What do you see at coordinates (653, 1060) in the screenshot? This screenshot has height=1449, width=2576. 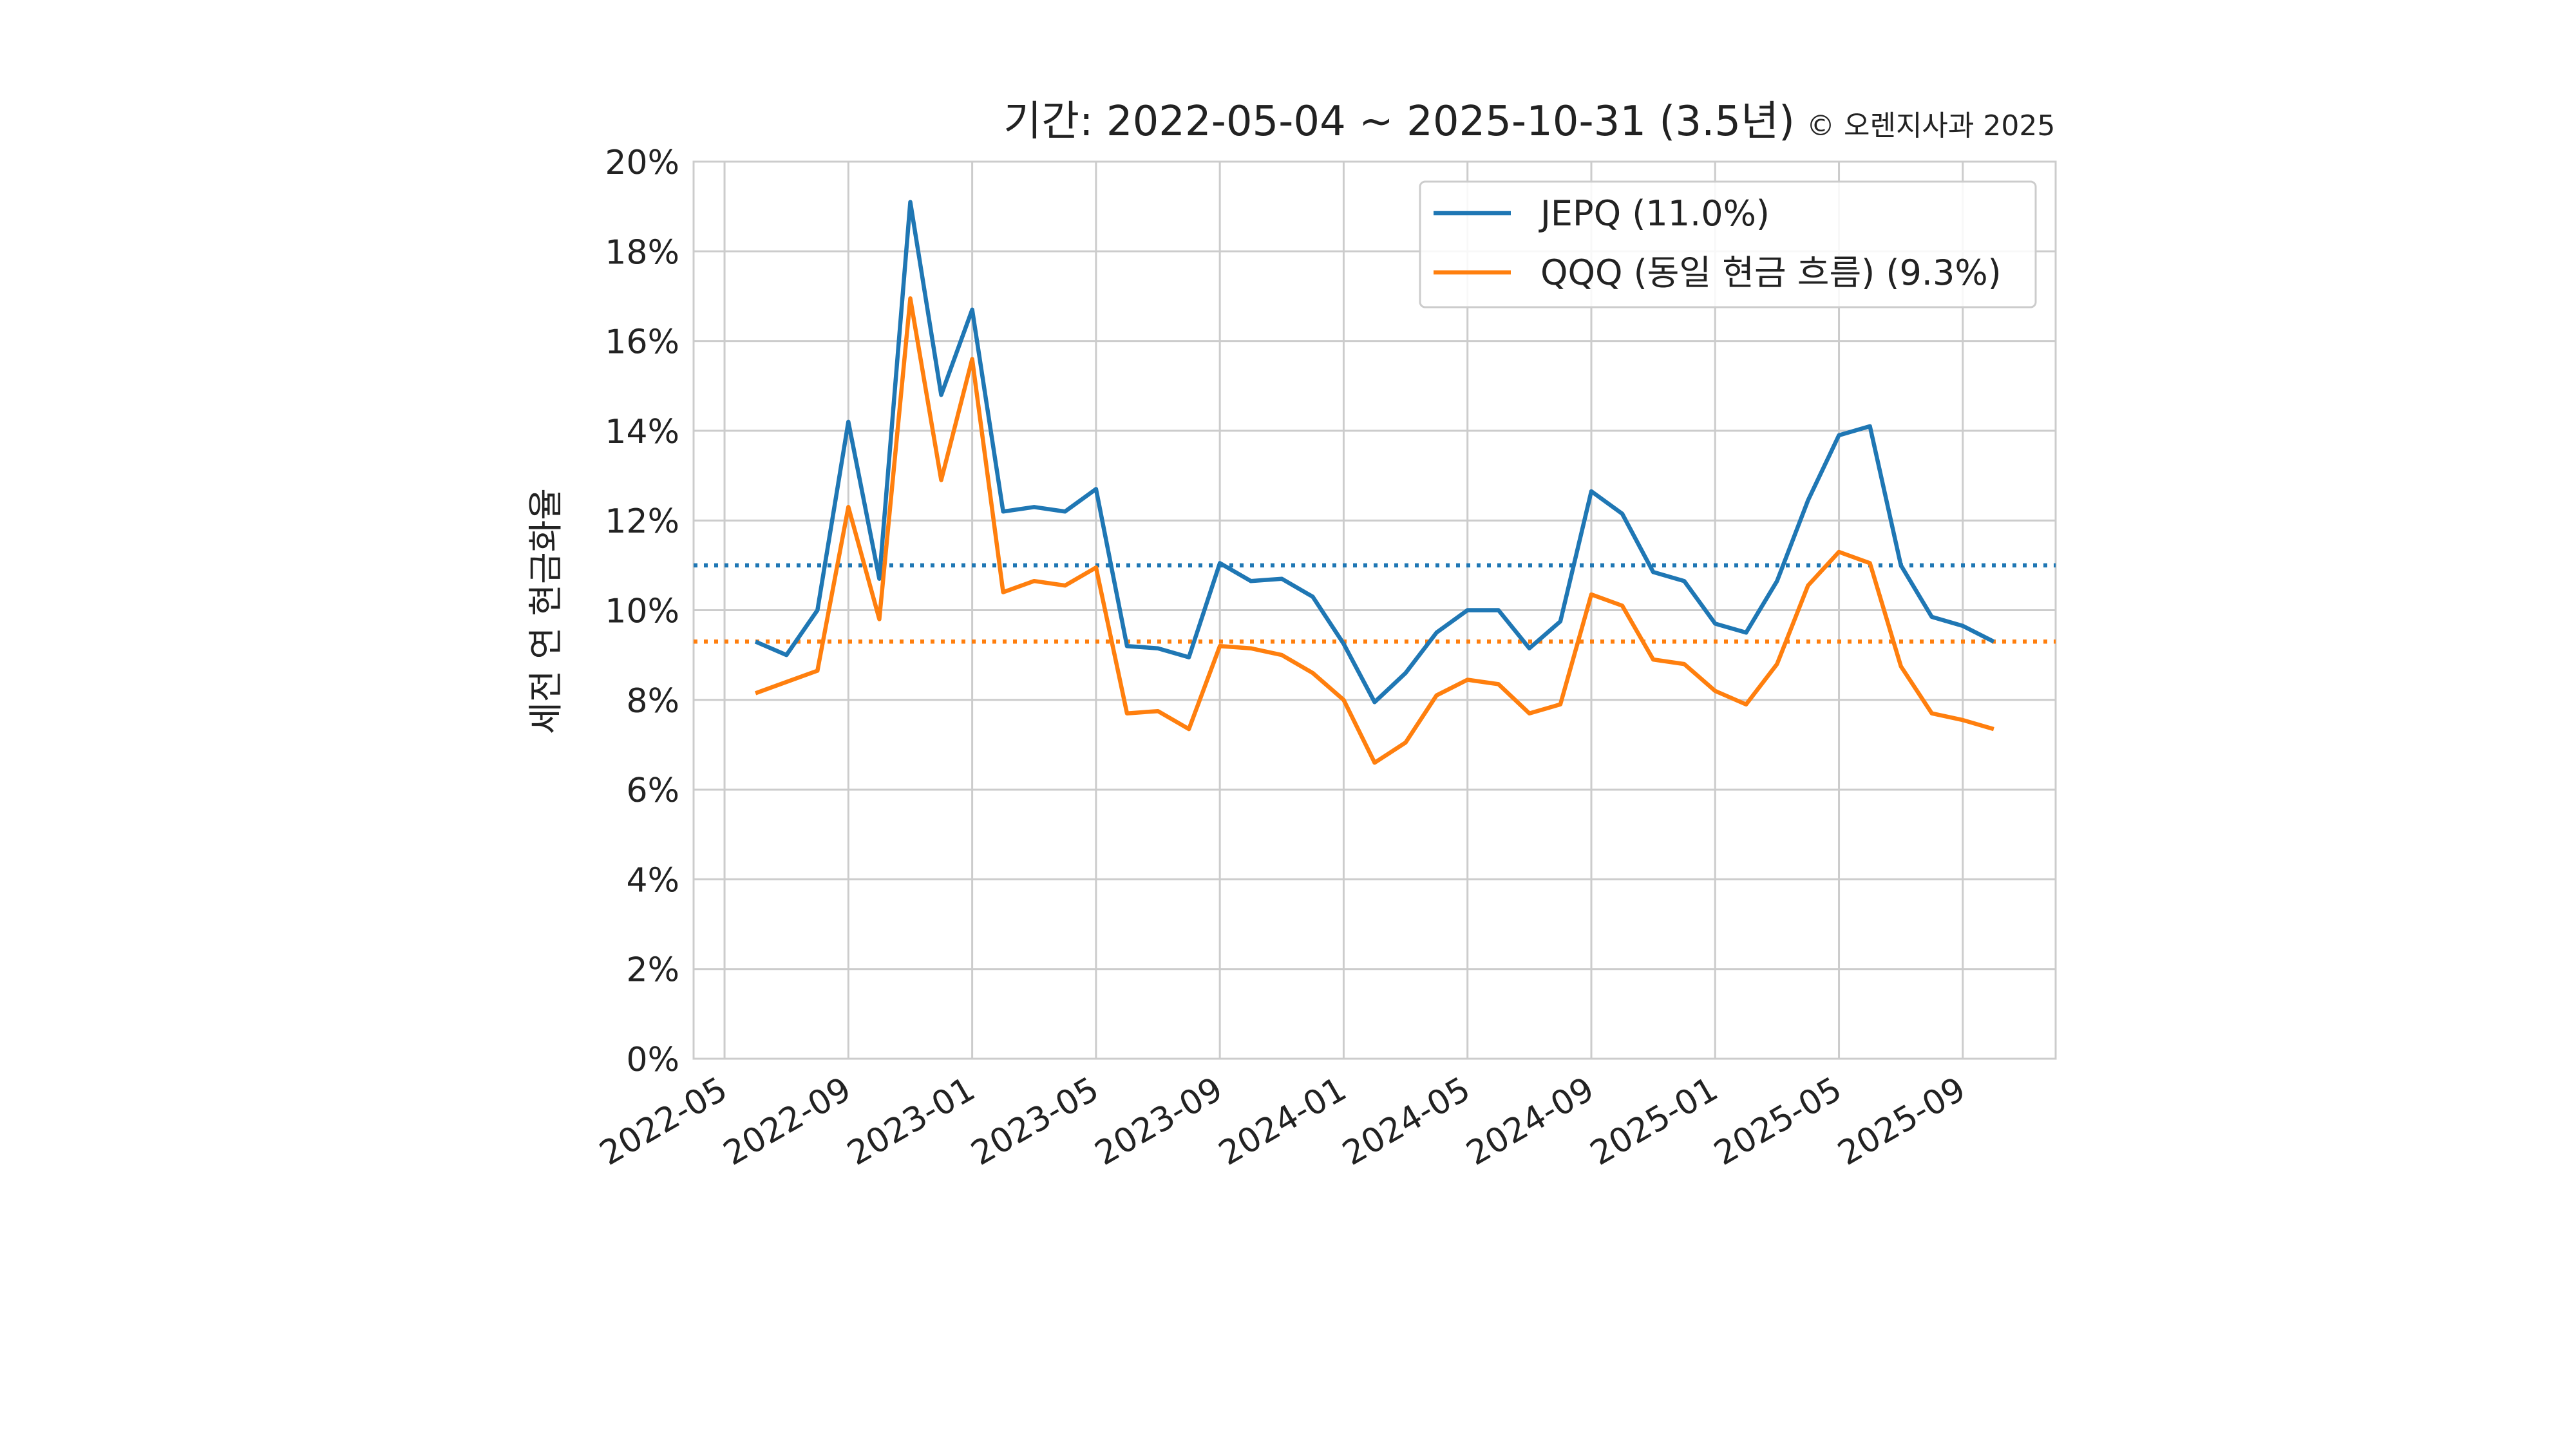 I see `y-tick-label: 0%` at bounding box center [653, 1060].